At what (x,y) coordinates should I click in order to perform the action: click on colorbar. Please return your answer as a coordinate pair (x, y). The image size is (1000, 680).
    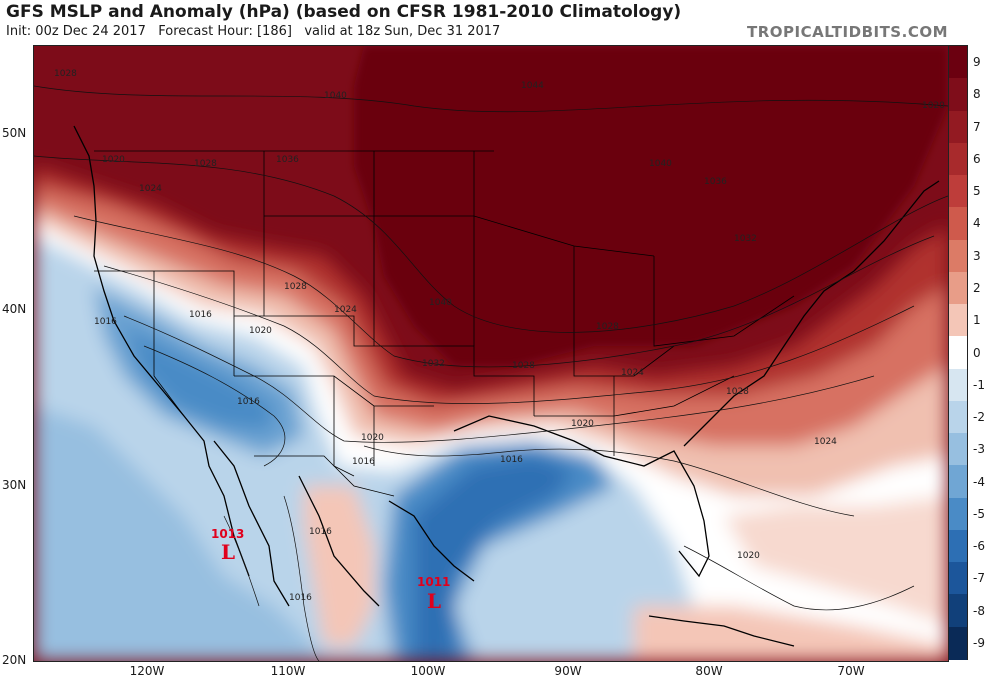
    Looking at the image, I should click on (958, 352).